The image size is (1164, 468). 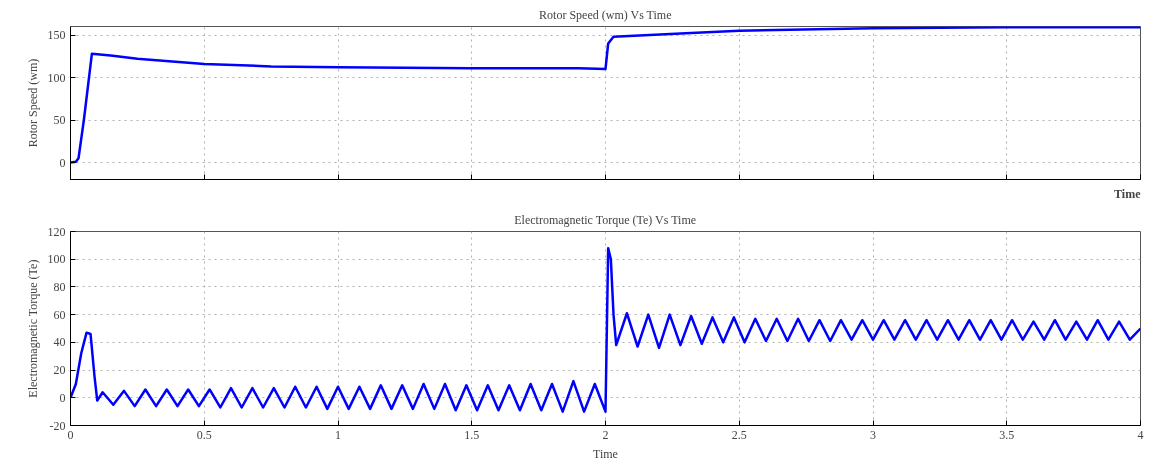 What do you see at coordinates (605, 14) in the screenshot?
I see `chart-title: Rotor Speed (wm) Vs Time` at bounding box center [605, 14].